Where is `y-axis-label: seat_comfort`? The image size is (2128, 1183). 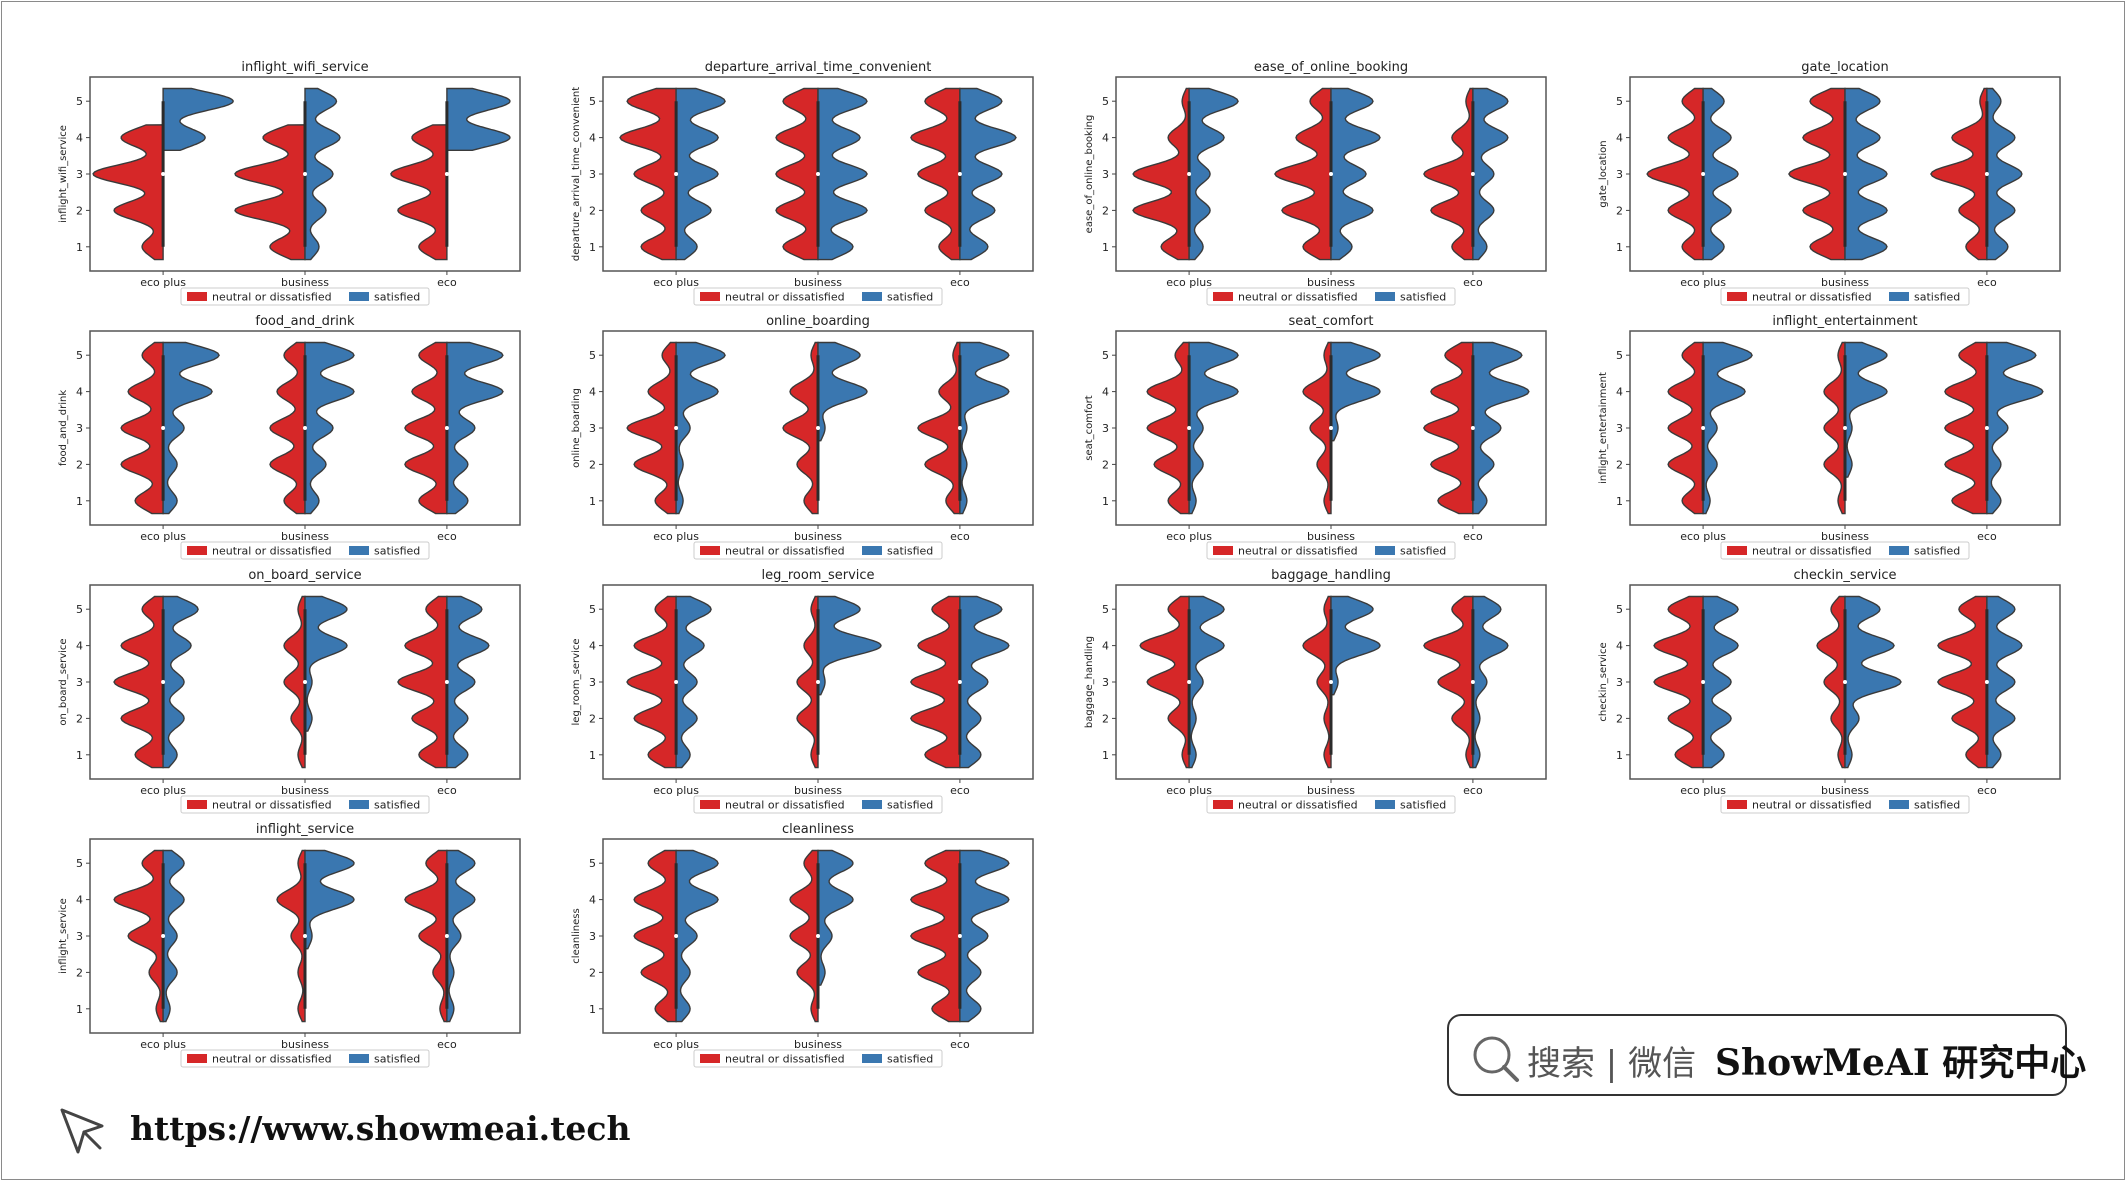 y-axis-label: seat_comfort is located at coordinates (1089, 428).